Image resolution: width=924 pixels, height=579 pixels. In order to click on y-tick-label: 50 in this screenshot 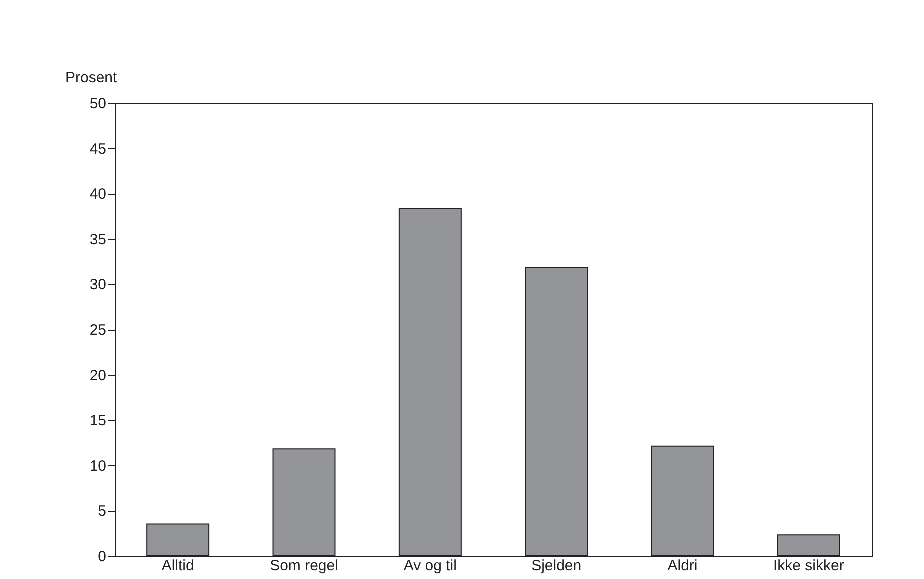, I will do `click(98, 104)`.